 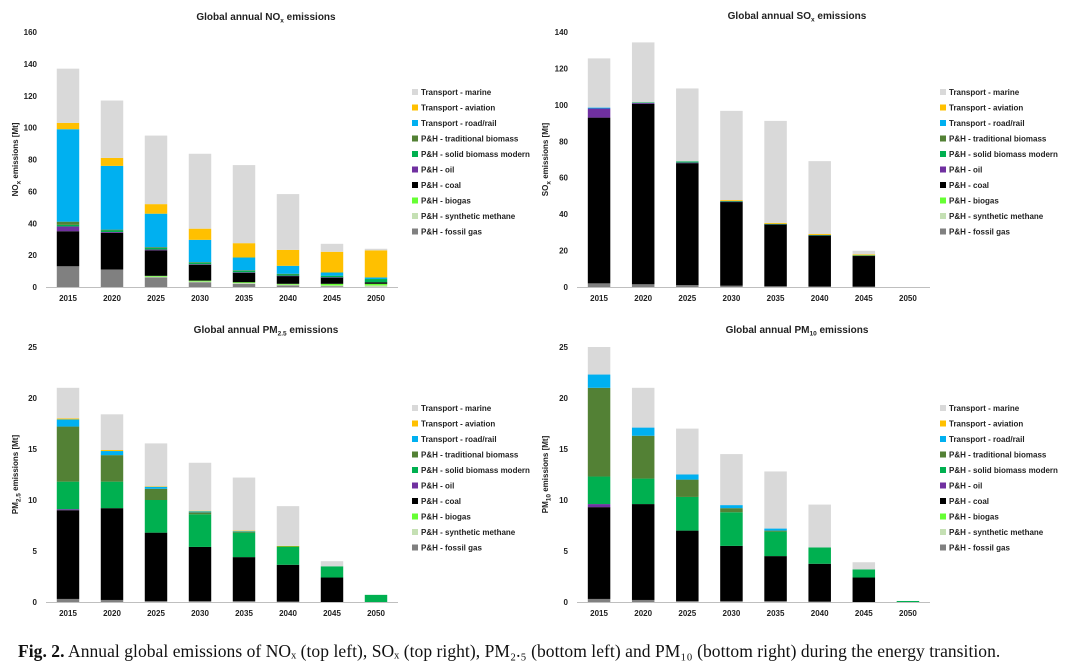 I want to click on bar-segment-p-h-oil-2025, so click(x=156, y=250).